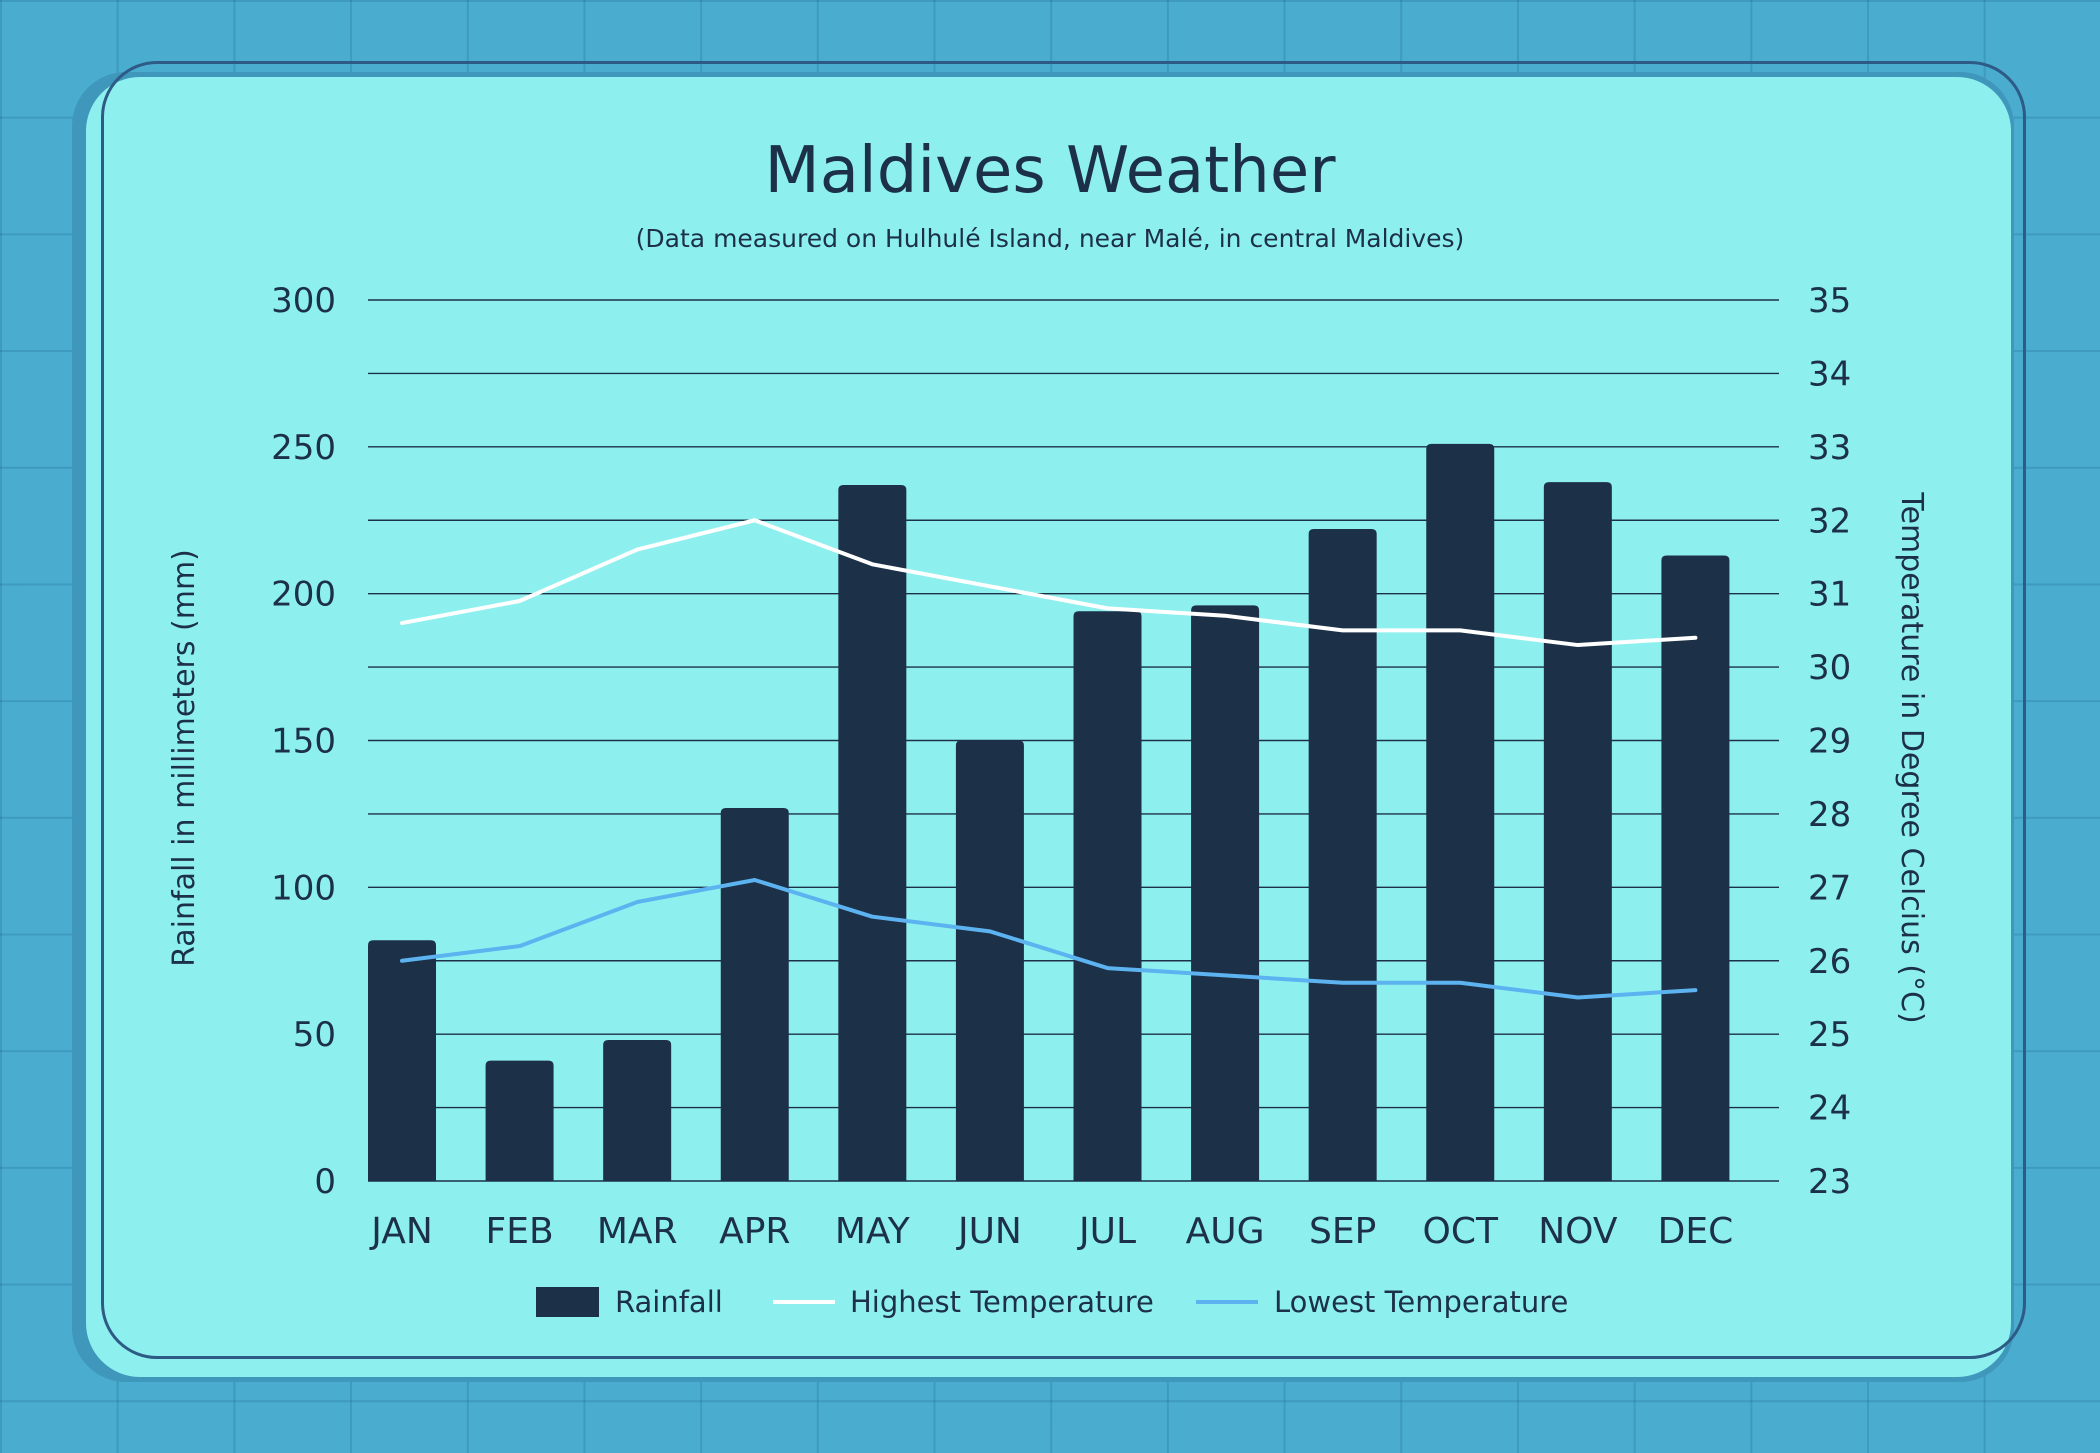 The height and width of the screenshot is (1453, 2100). I want to click on legend-label-rainfall: Rainfall, so click(669, 1302).